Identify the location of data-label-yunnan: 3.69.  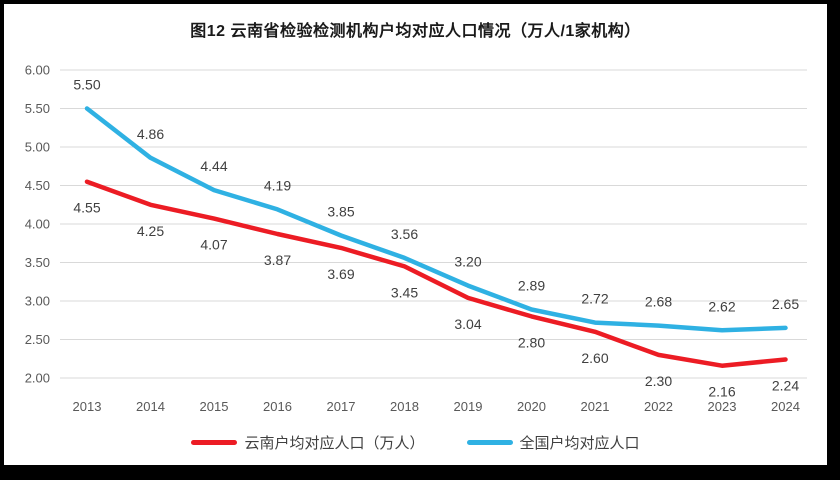
(340, 274).